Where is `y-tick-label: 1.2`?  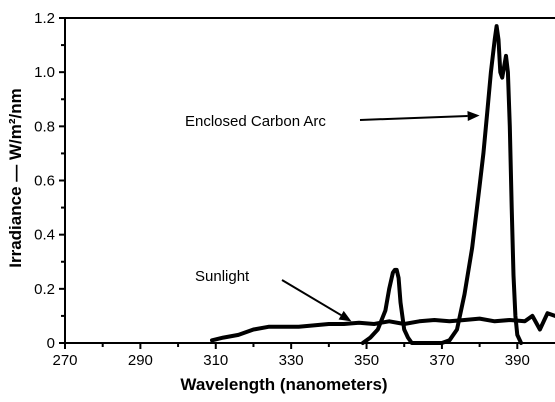
y-tick-label: 1.2 is located at coordinates (44, 18).